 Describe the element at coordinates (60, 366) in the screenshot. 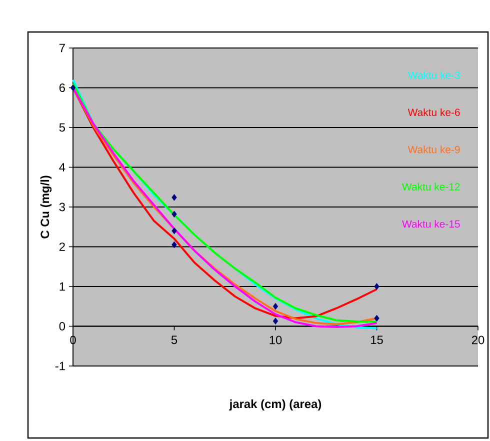

I see `y-tick-label: -1` at that location.